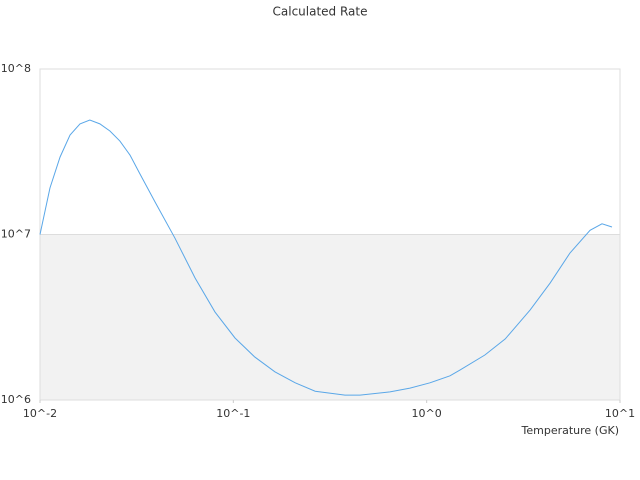 The image size is (640, 480). Describe the element at coordinates (427, 413) in the screenshot. I see `x-tick-label: 10^0` at that location.